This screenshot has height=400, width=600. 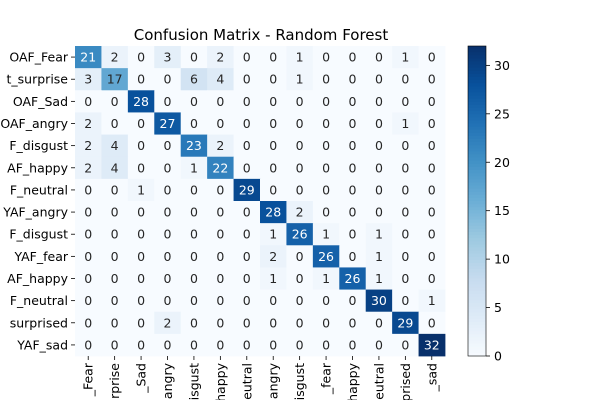 What do you see at coordinates (246, 381) in the screenshot?
I see `column-tick-label: neutral` at bounding box center [246, 381].